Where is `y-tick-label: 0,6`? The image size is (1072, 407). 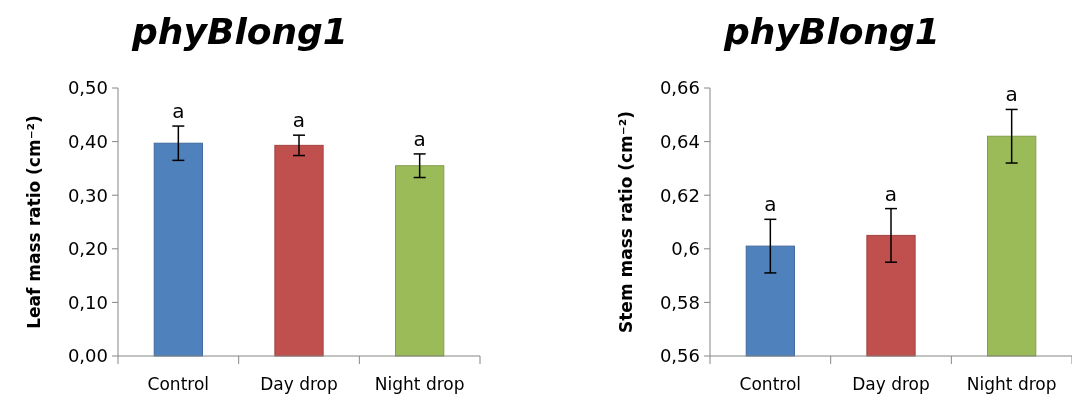 y-tick-label: 0,6 is located at coordinates (685, 249).